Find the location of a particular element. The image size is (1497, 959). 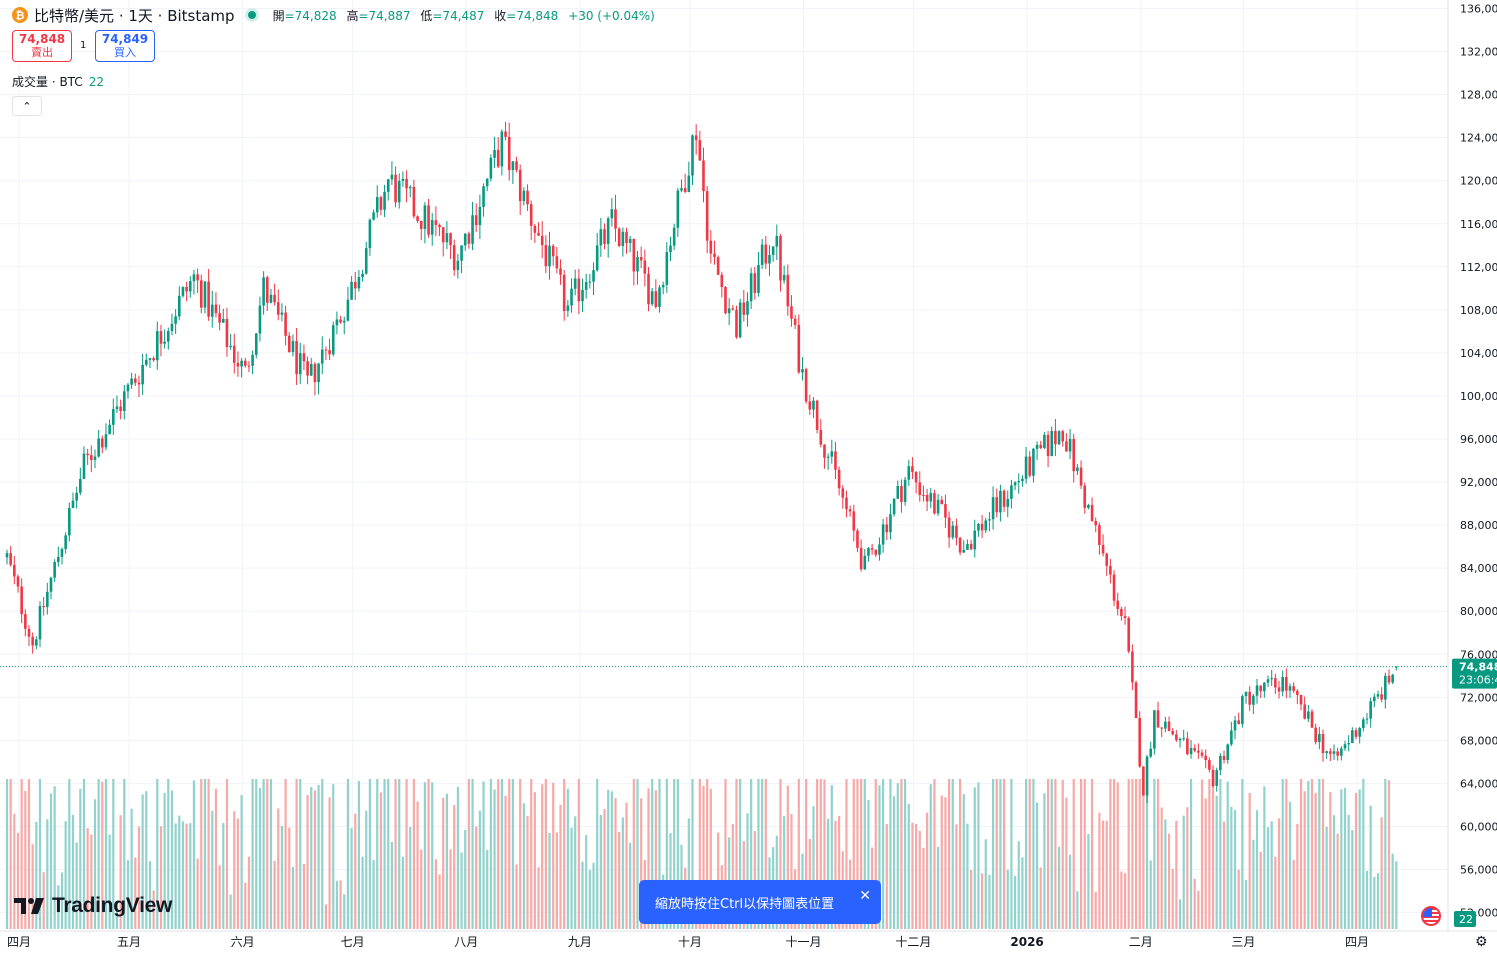

x-tick-label: 三月 is located at coordinates (1243, 942).